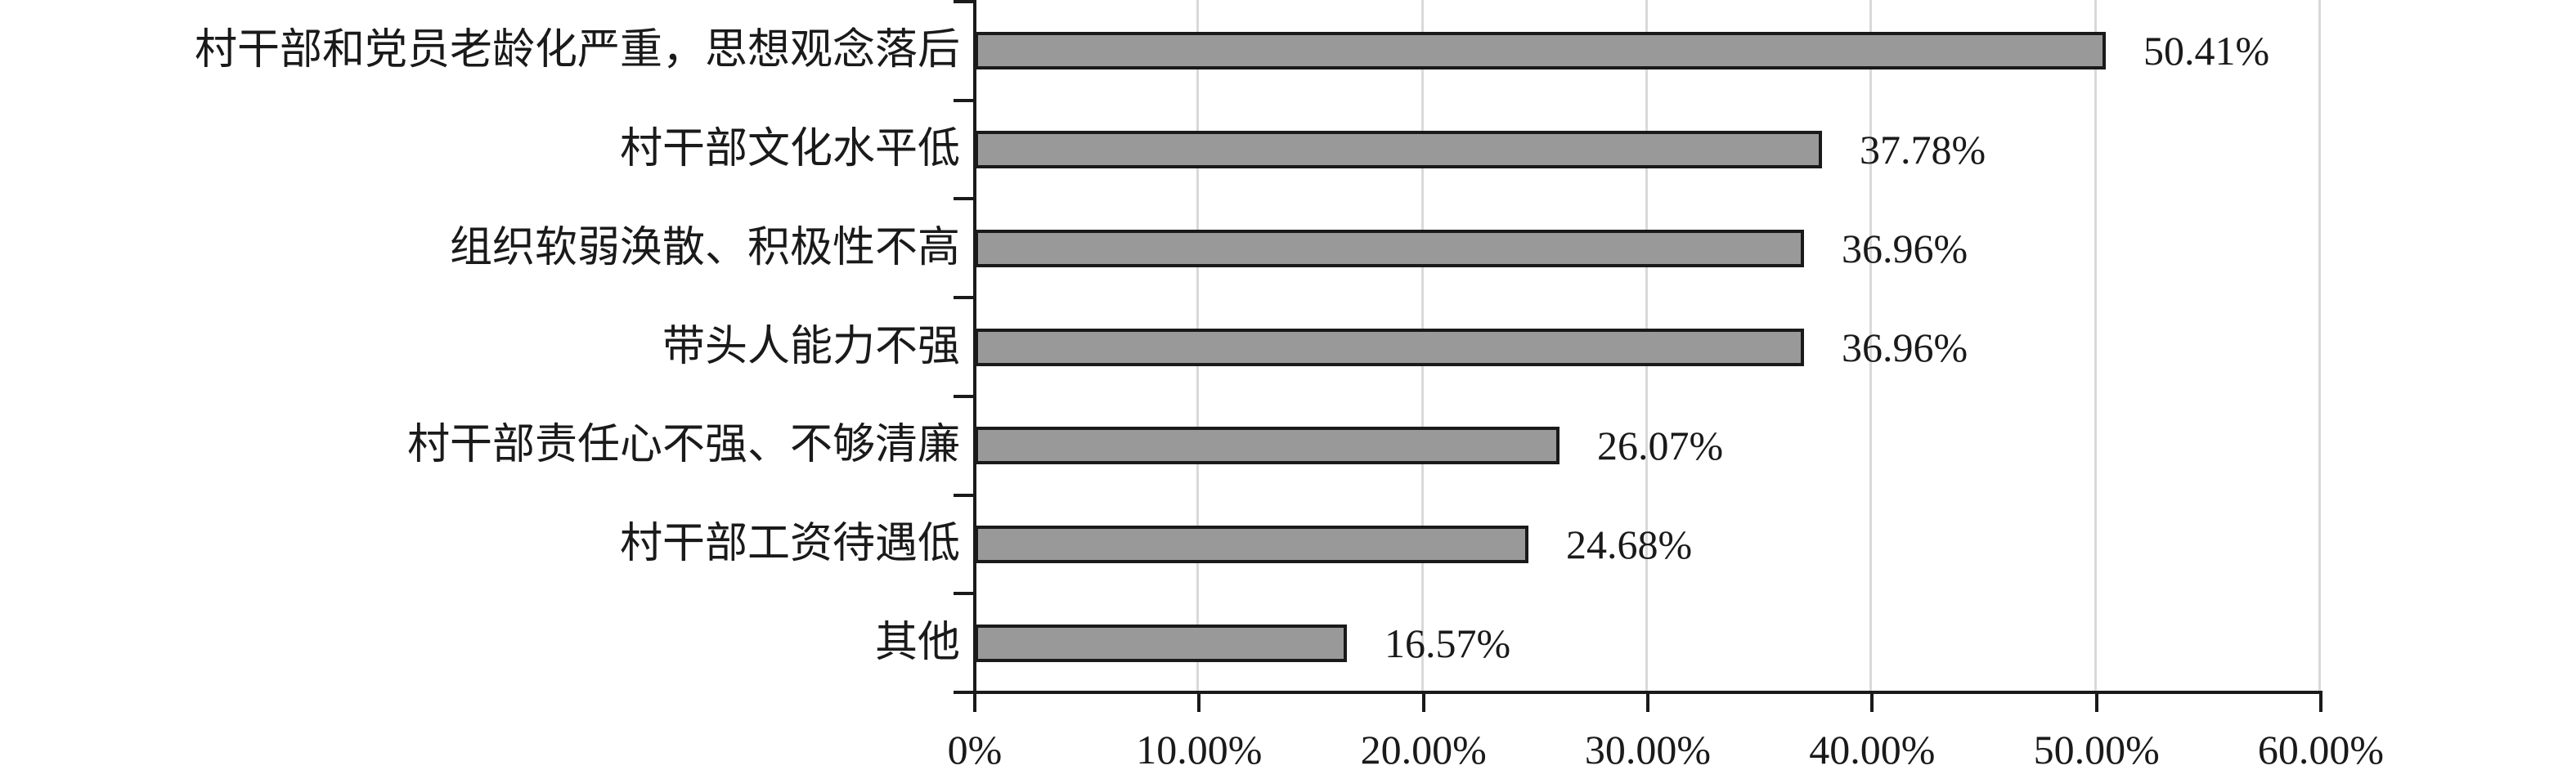 Image resolution: width=2576 pixels, height=779 pixels. Describe the element at coordinates (1638, 693) in the screenshot. I see `x-axis-line` at that location.